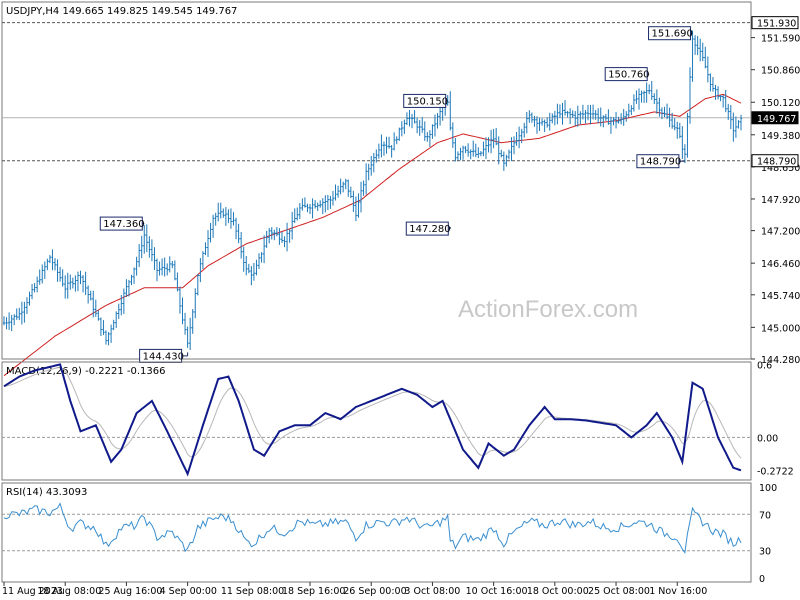 Image resolution: width=800 pixels, height=600 pixels. I want to click on rsi-tick-label: 70, so click(765, 515).